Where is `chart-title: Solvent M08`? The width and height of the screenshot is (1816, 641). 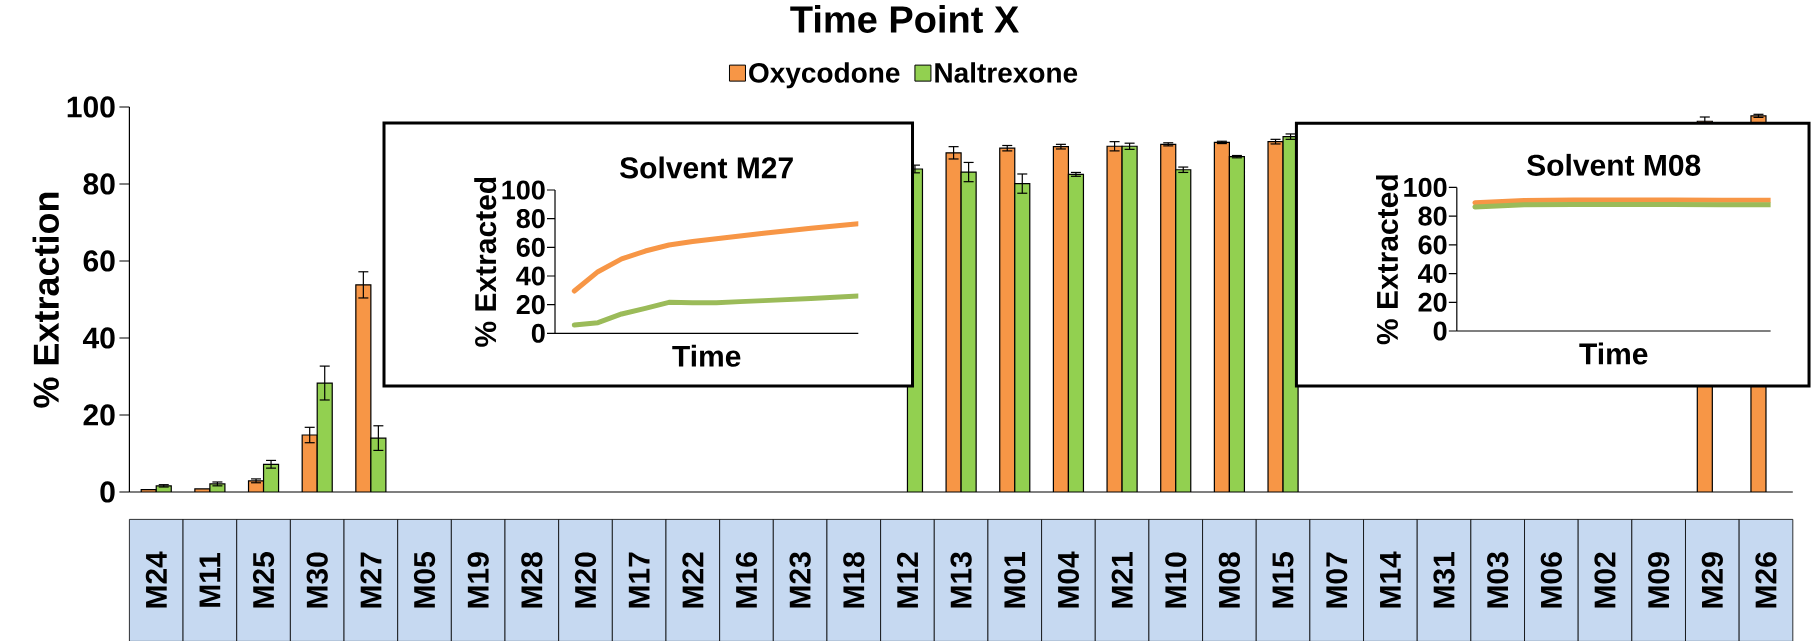
chart-title: Solvent M08 is located at coordinates (1614, 164).